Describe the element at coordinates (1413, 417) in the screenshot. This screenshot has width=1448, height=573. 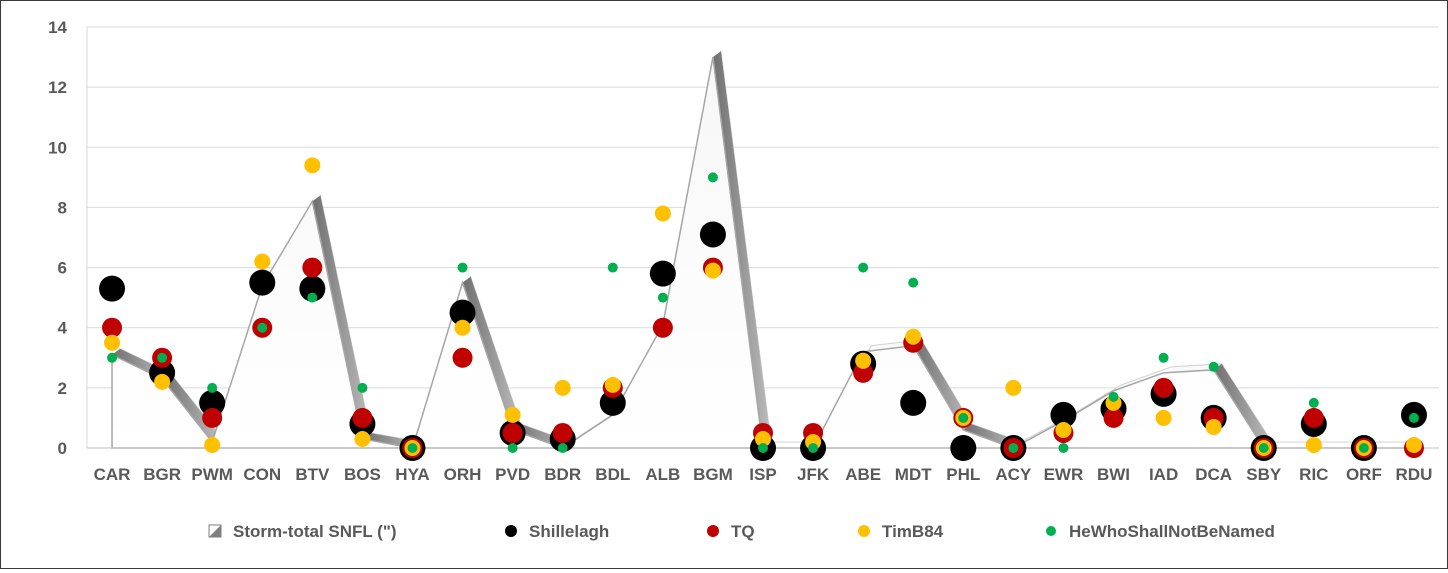
I see `point-hewhoshallnotbenamed-rdu` at that location.